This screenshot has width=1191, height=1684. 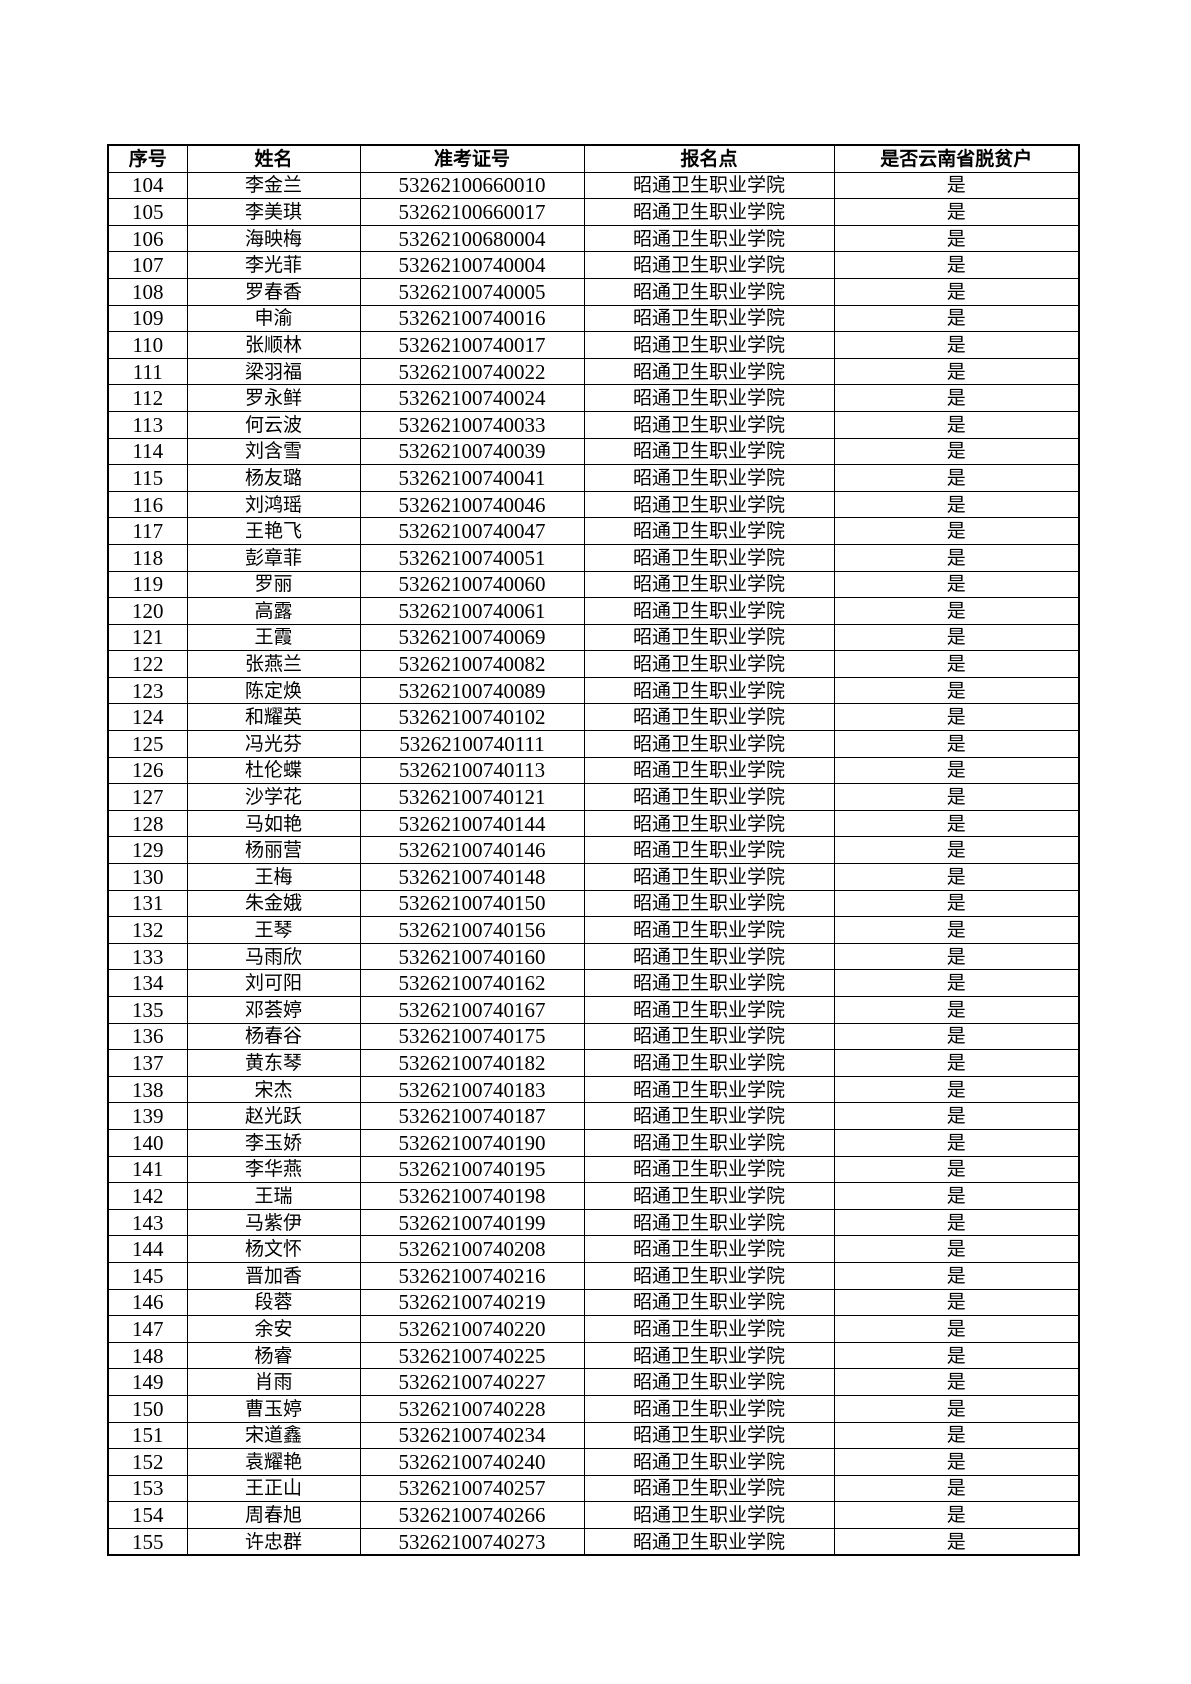 I want to click on header-name: 姓名, so click(x=273, y=158).